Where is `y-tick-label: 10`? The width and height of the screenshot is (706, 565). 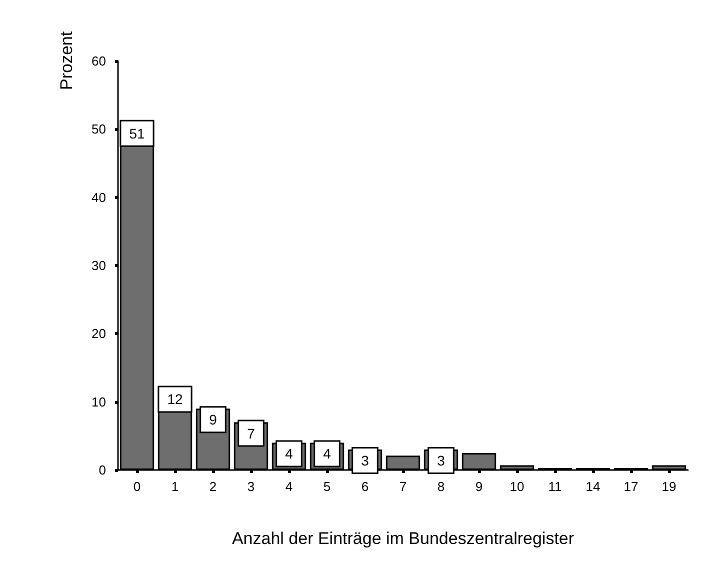 y-tick-label: 10 is located at coordinates (99, 402).